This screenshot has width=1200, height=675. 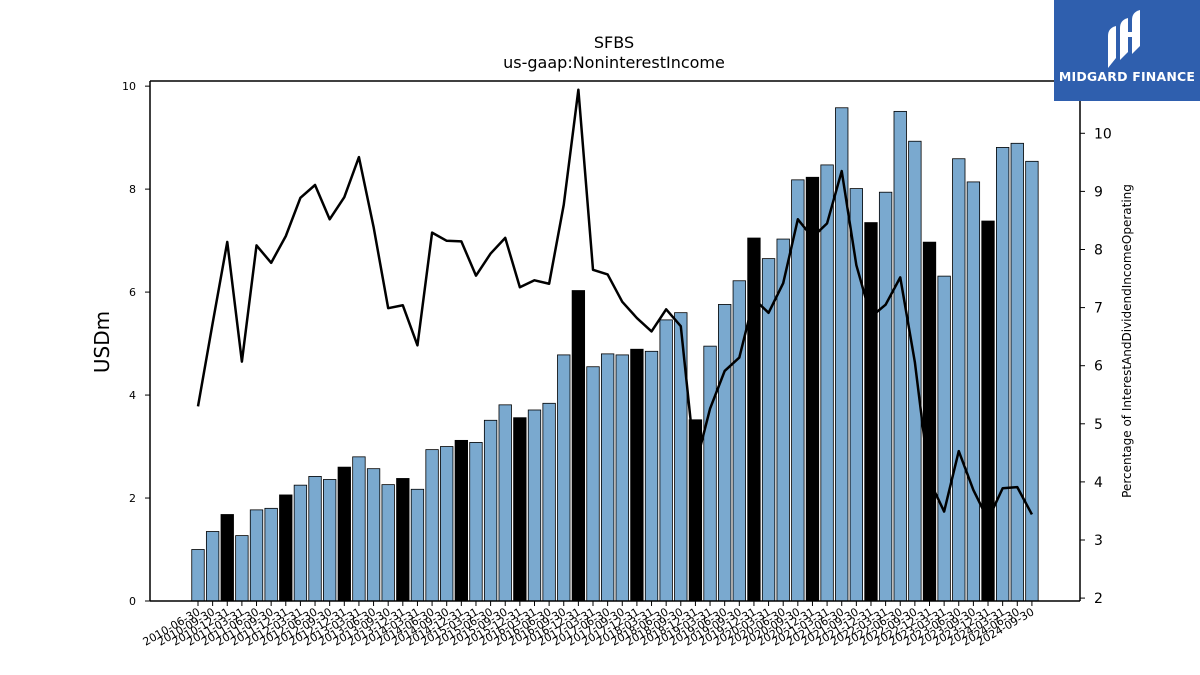 I want to click on y2-tick-label: 4, so click(x=1098, y=483).